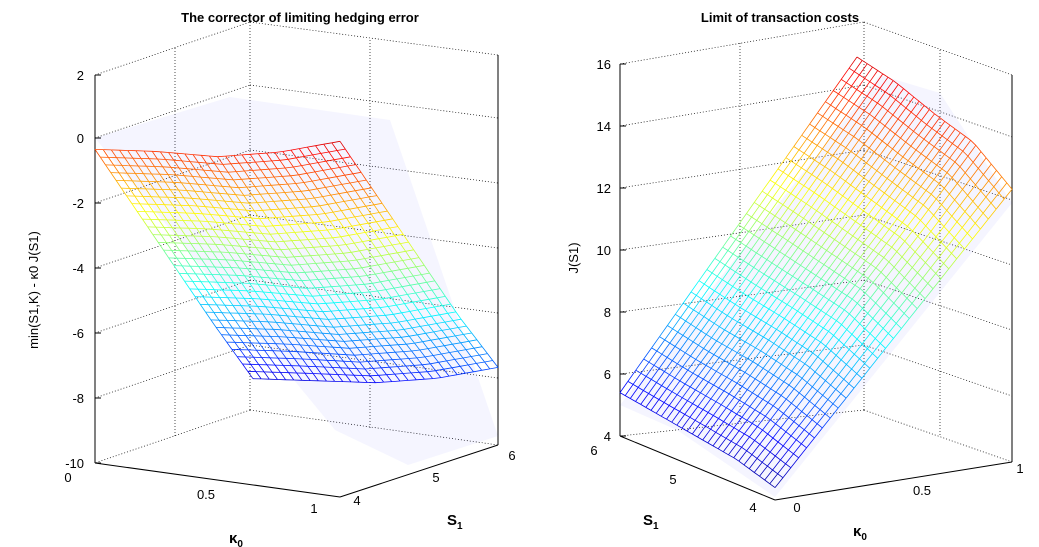 Image resolution: width=1039 pixels, height=547 pixels. I want to click on left-x-tick-label: 0.5, so click(206, 494).